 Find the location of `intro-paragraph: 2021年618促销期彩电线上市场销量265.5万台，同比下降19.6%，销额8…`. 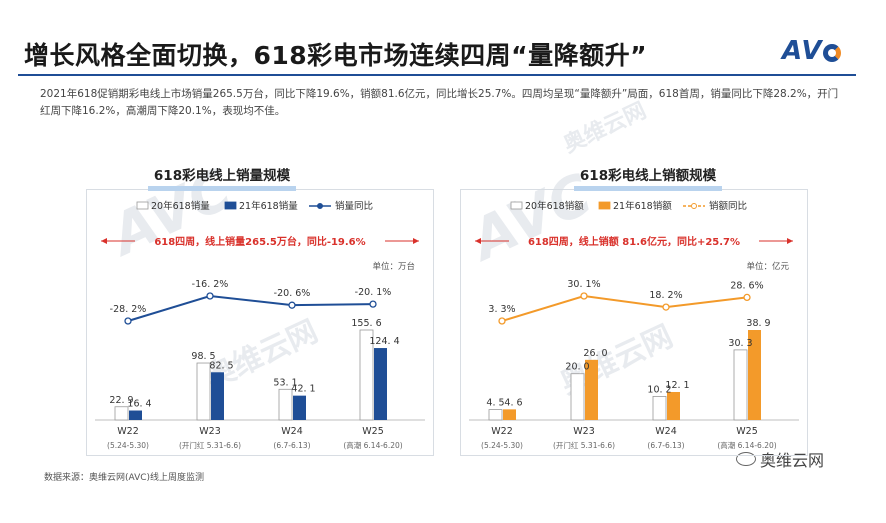

intro-paragraph: 2021年618促销期彩电线上市场销量265.5万台，同比下降19.6%，销额8… is located at coordinates (439, 102).